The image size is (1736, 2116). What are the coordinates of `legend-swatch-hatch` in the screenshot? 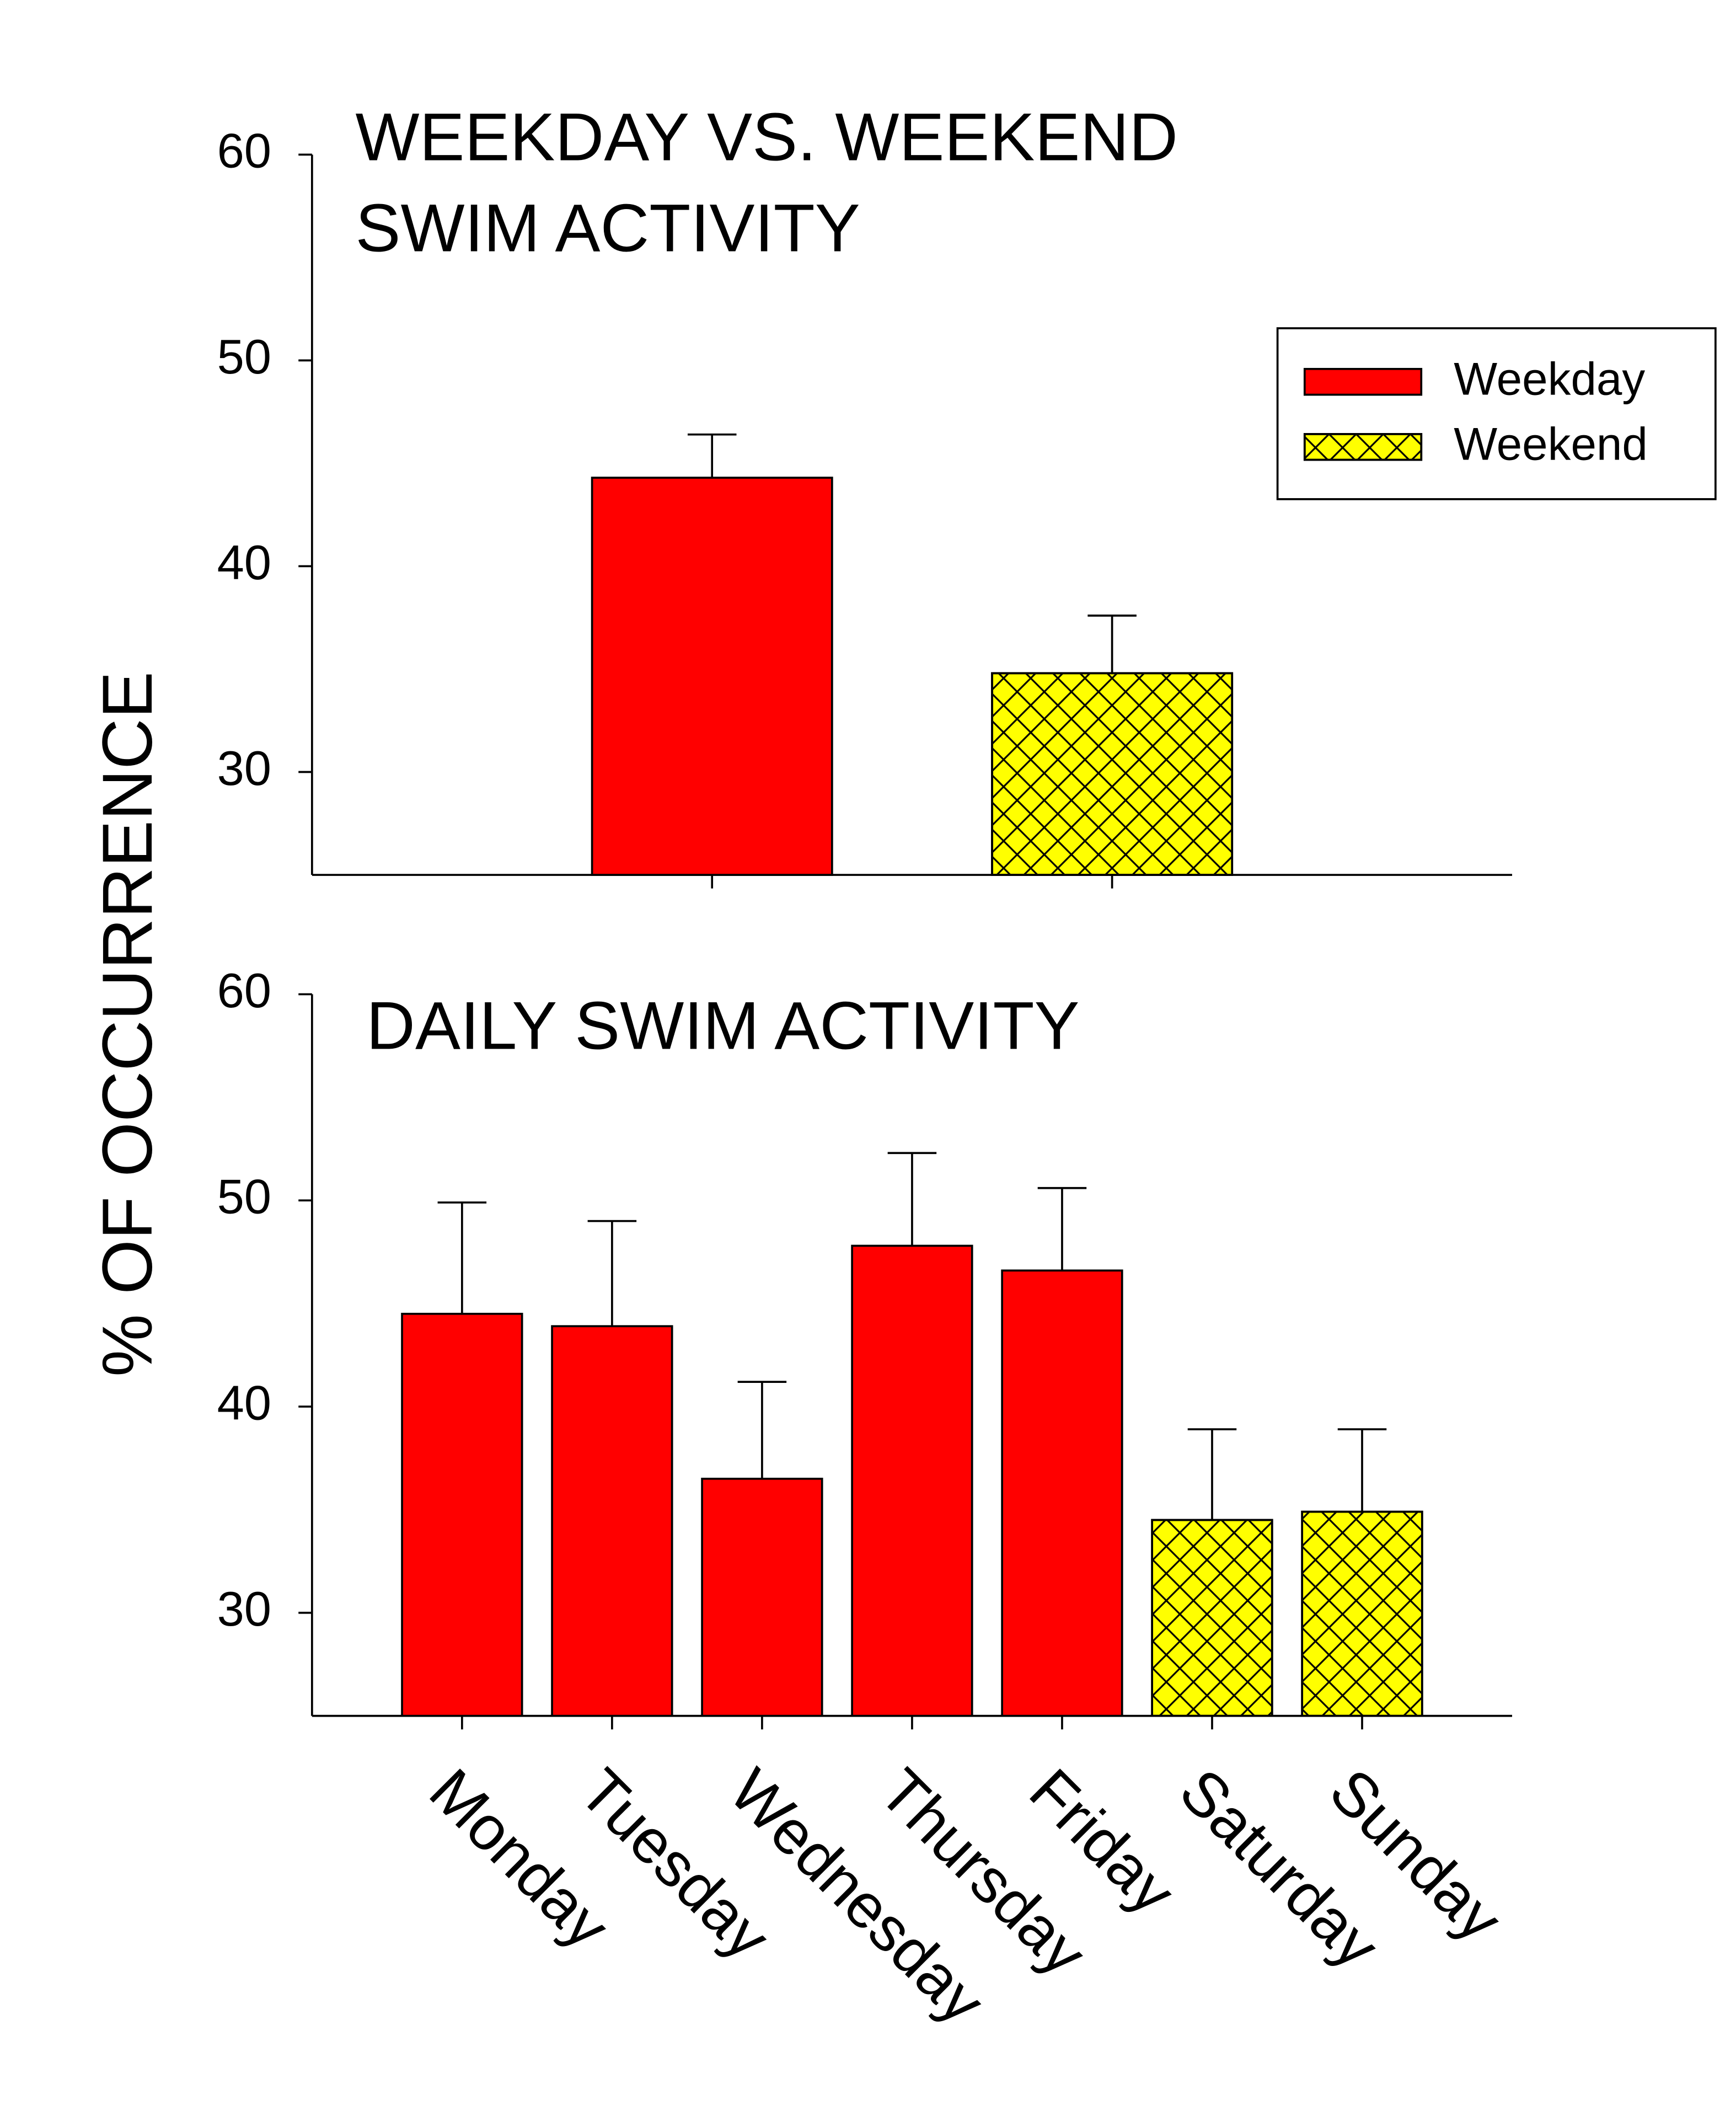 It's located at (1363, 447).